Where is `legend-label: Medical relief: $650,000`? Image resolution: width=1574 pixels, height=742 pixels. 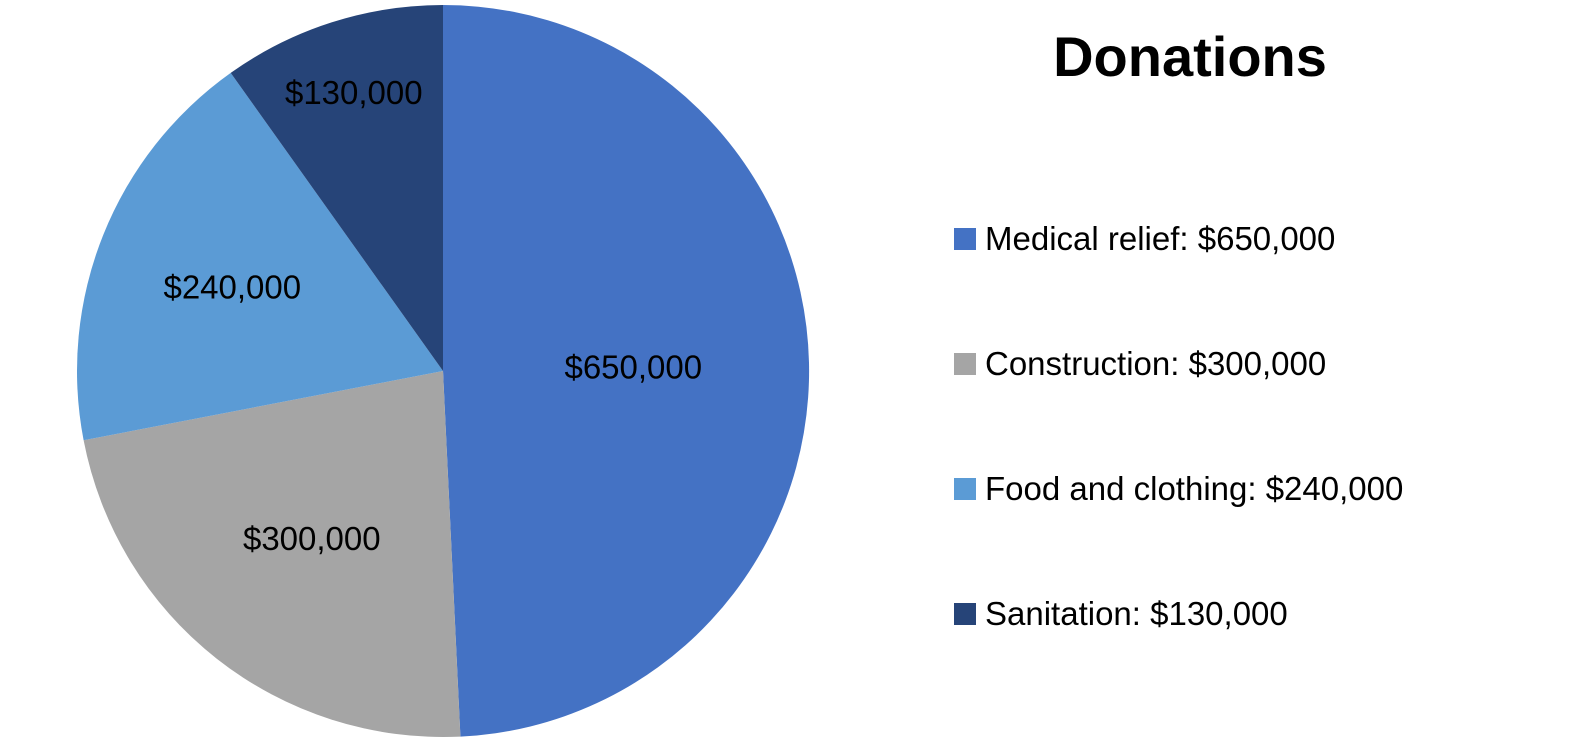
legend-label: Medical relief: $650,000 is located at coordinates (1160, 238).